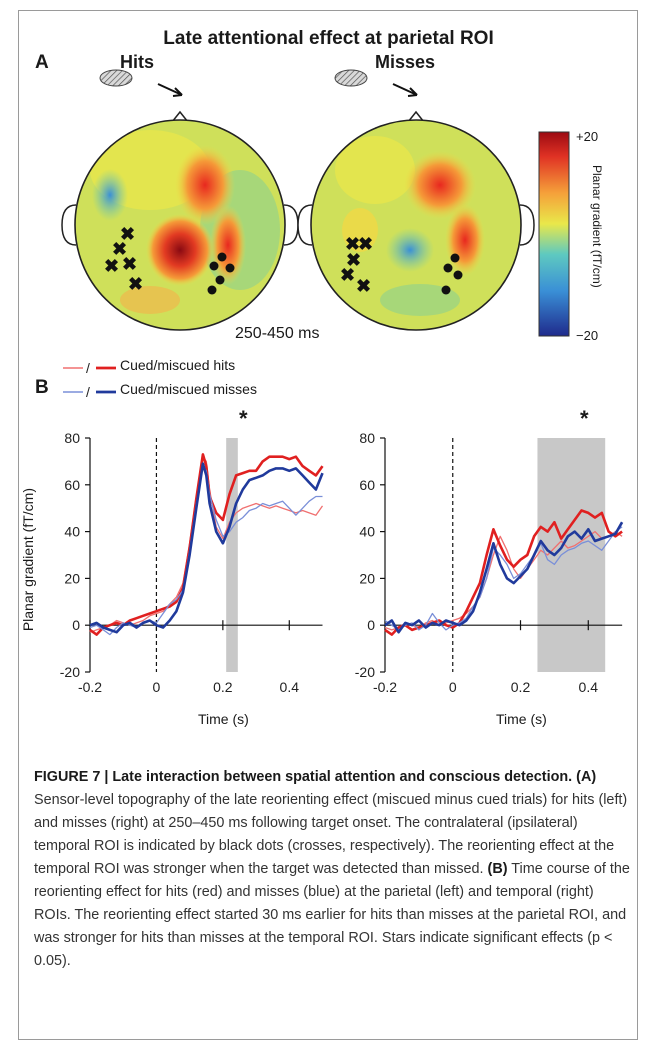 The height and width of the screenshot is (1049, 657). What do you see at coordinates (405, 62) in the screenshot?
I see `misses-title: Misses` at bounding box center [405, 62].